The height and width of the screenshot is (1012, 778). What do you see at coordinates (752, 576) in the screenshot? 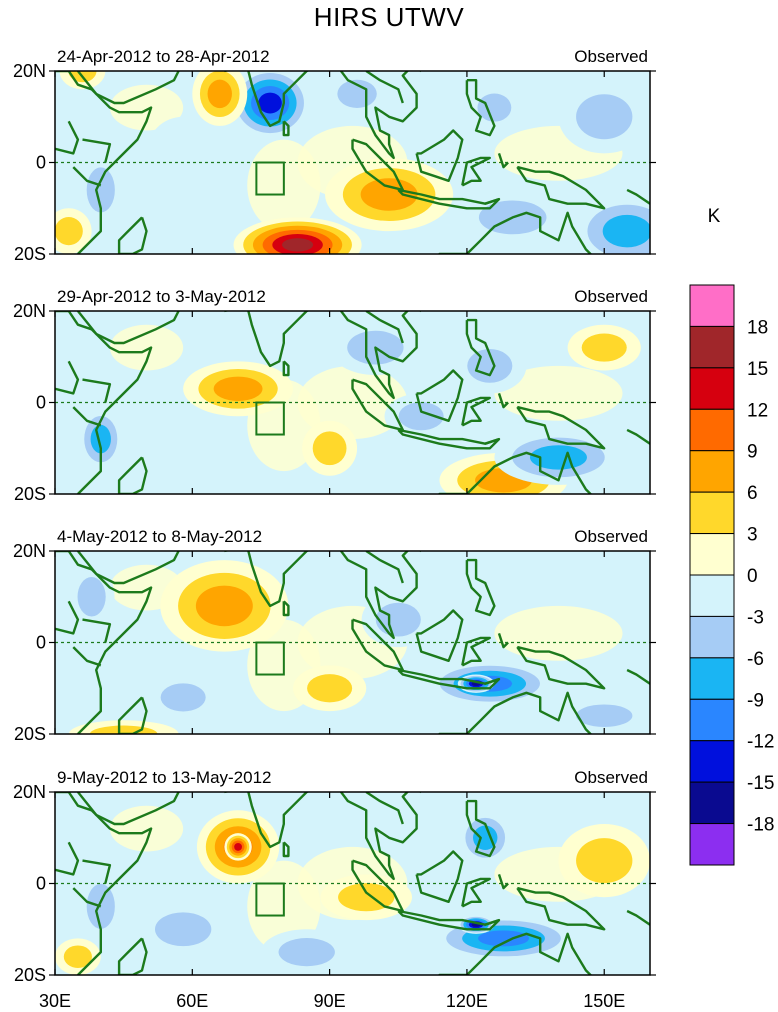
I see `colorbar-label: 0` at bounding box center [752, 576].